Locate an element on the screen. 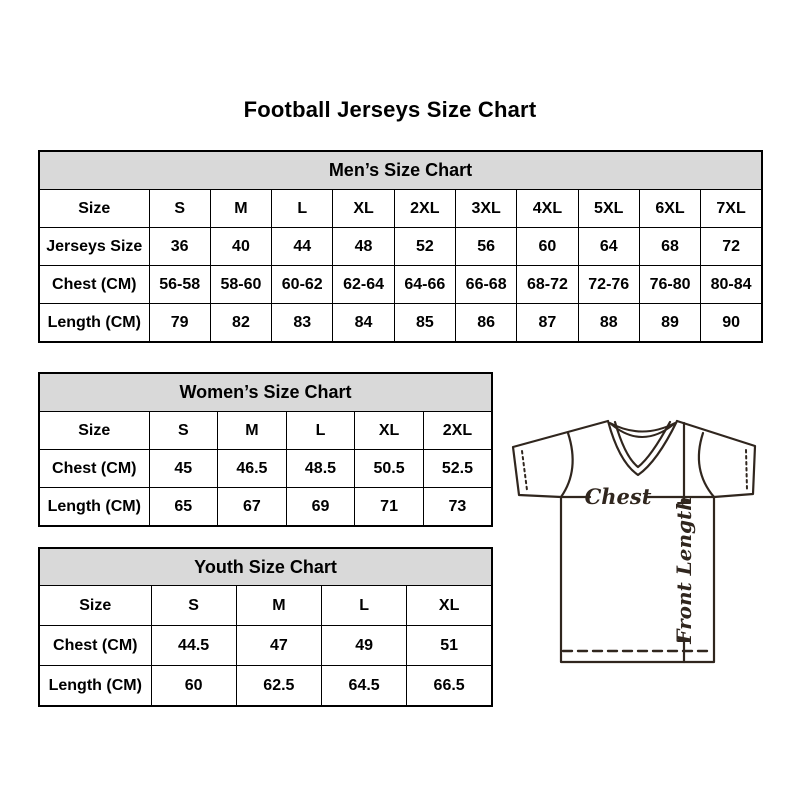 The image size is (800, 800). left-cuff-dash is located at coordinates (524, 470).